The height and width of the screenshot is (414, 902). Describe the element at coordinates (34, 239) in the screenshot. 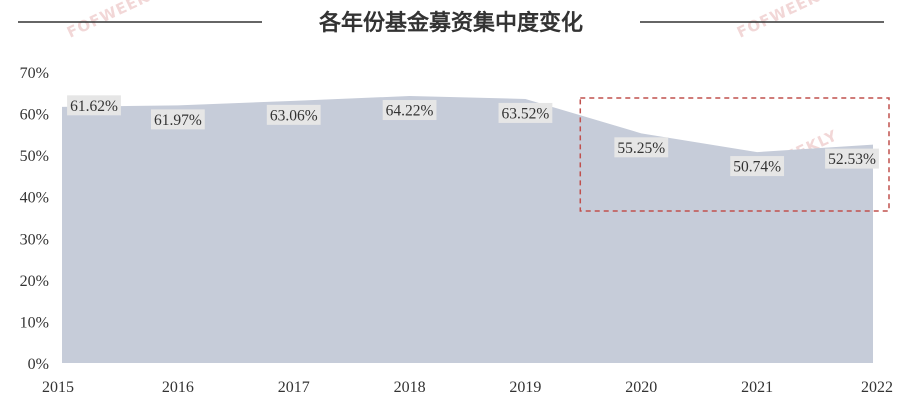

I see `y-tick-label: 30%` at that location.